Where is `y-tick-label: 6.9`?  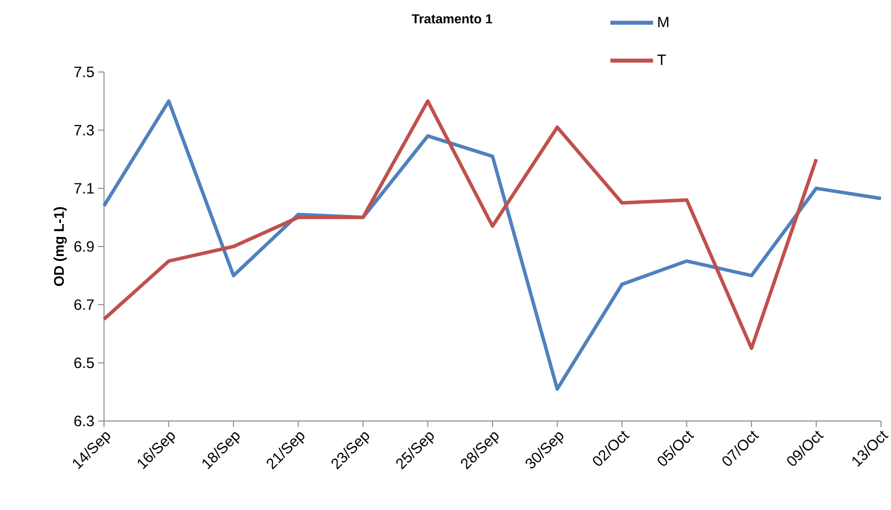 y-tick-label: 6.9 is located at coordinates (84, 246).